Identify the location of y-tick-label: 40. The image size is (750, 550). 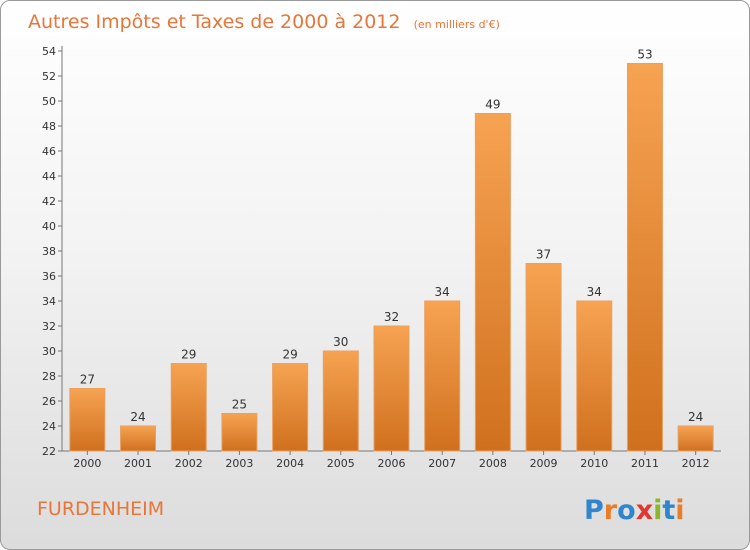
(49, 226).